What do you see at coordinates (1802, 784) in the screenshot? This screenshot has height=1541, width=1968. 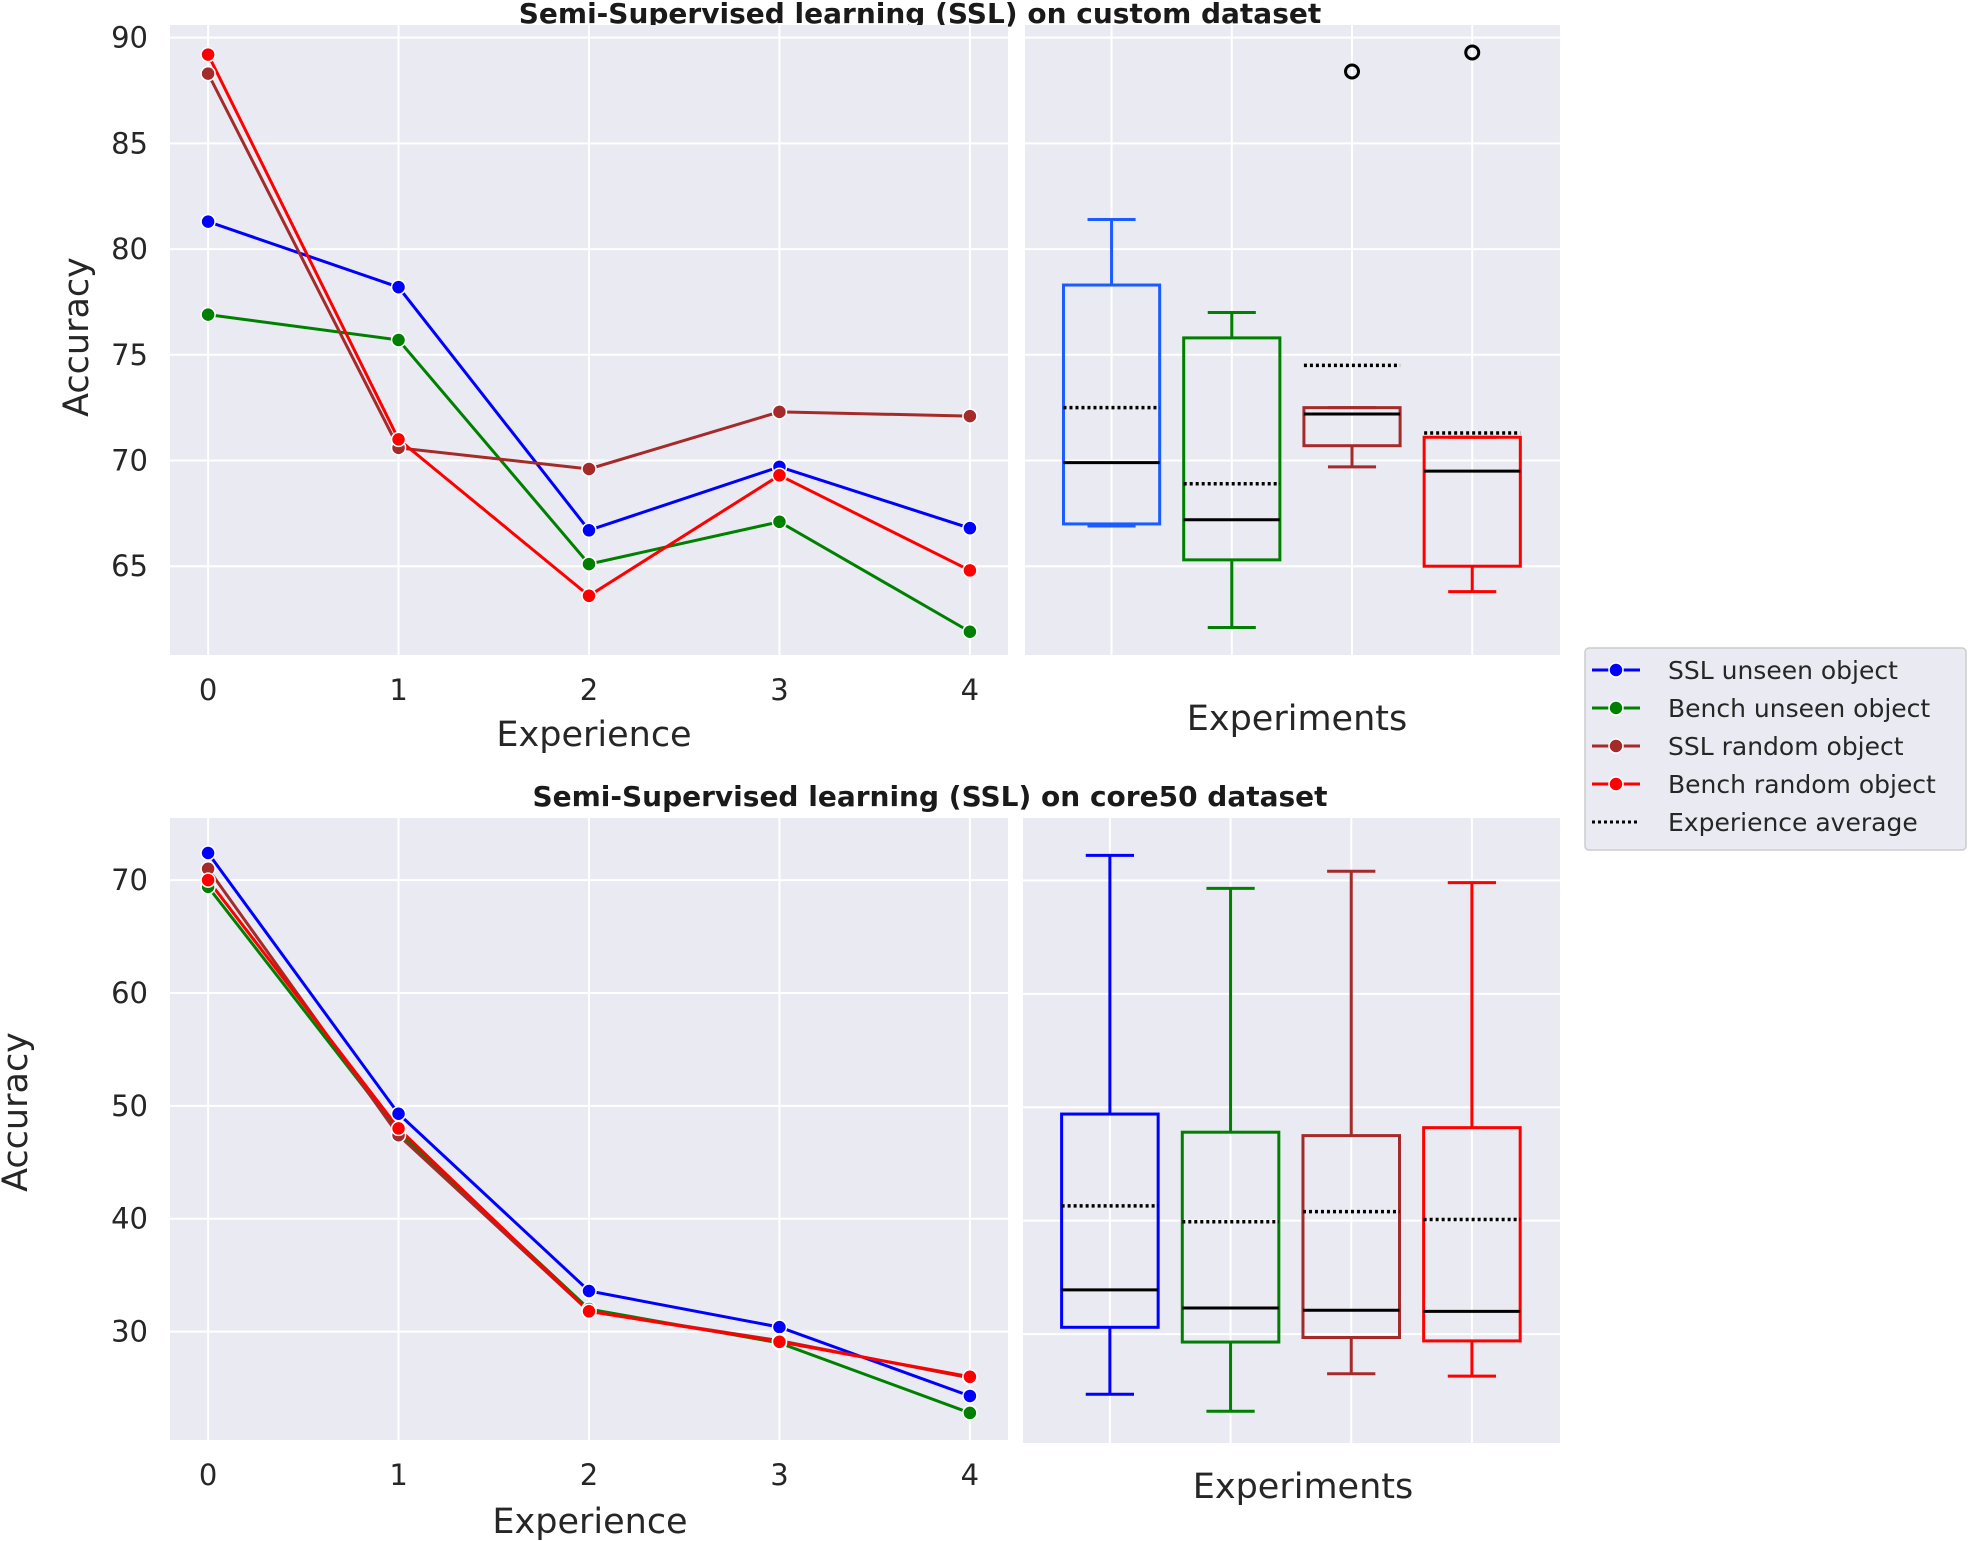 I see `legend-label-3: Bench random object` at bounding box center [1802, 784].